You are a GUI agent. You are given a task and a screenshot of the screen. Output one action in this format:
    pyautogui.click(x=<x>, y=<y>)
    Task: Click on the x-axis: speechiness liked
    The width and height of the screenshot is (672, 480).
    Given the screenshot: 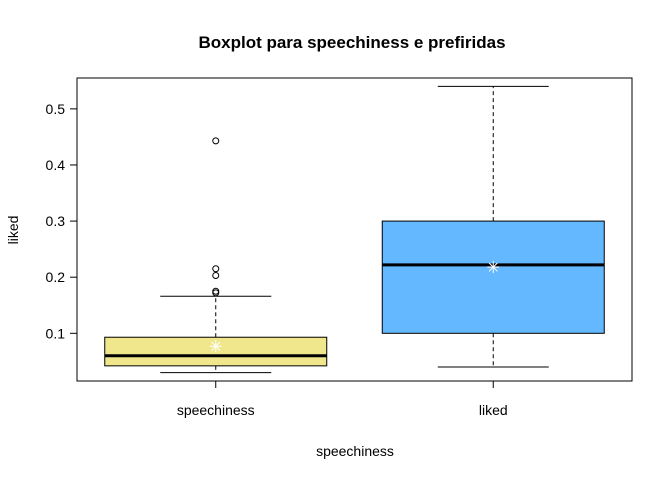 What is the action you would take?
    pyautogui.click(x=342, y=399)
    